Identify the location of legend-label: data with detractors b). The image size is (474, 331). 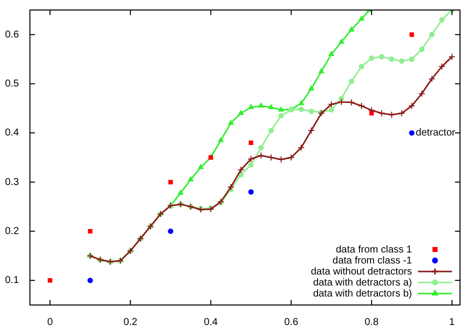
(362, 294).